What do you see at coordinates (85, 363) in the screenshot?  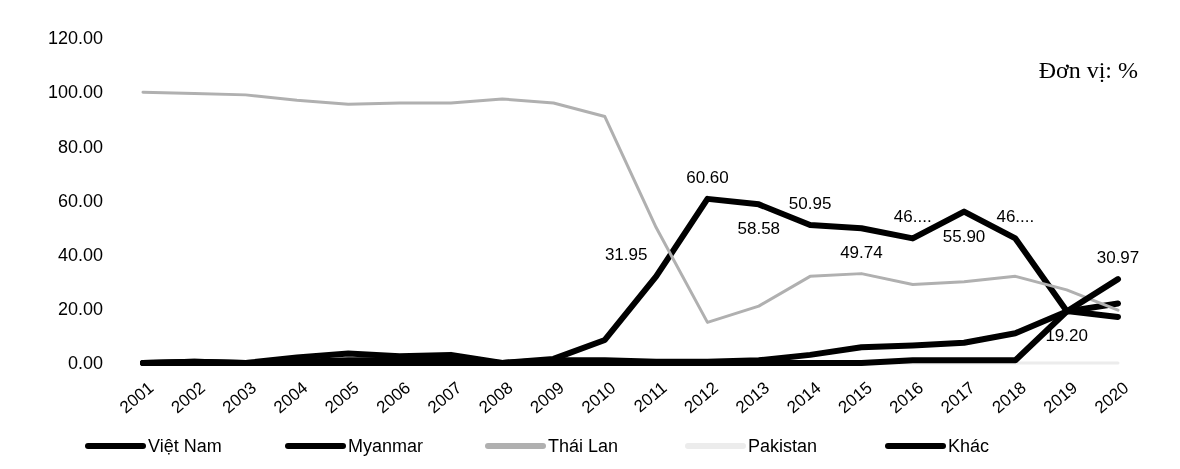 I see `y-tick-label: 0.00` at bounding box center [85, 363].